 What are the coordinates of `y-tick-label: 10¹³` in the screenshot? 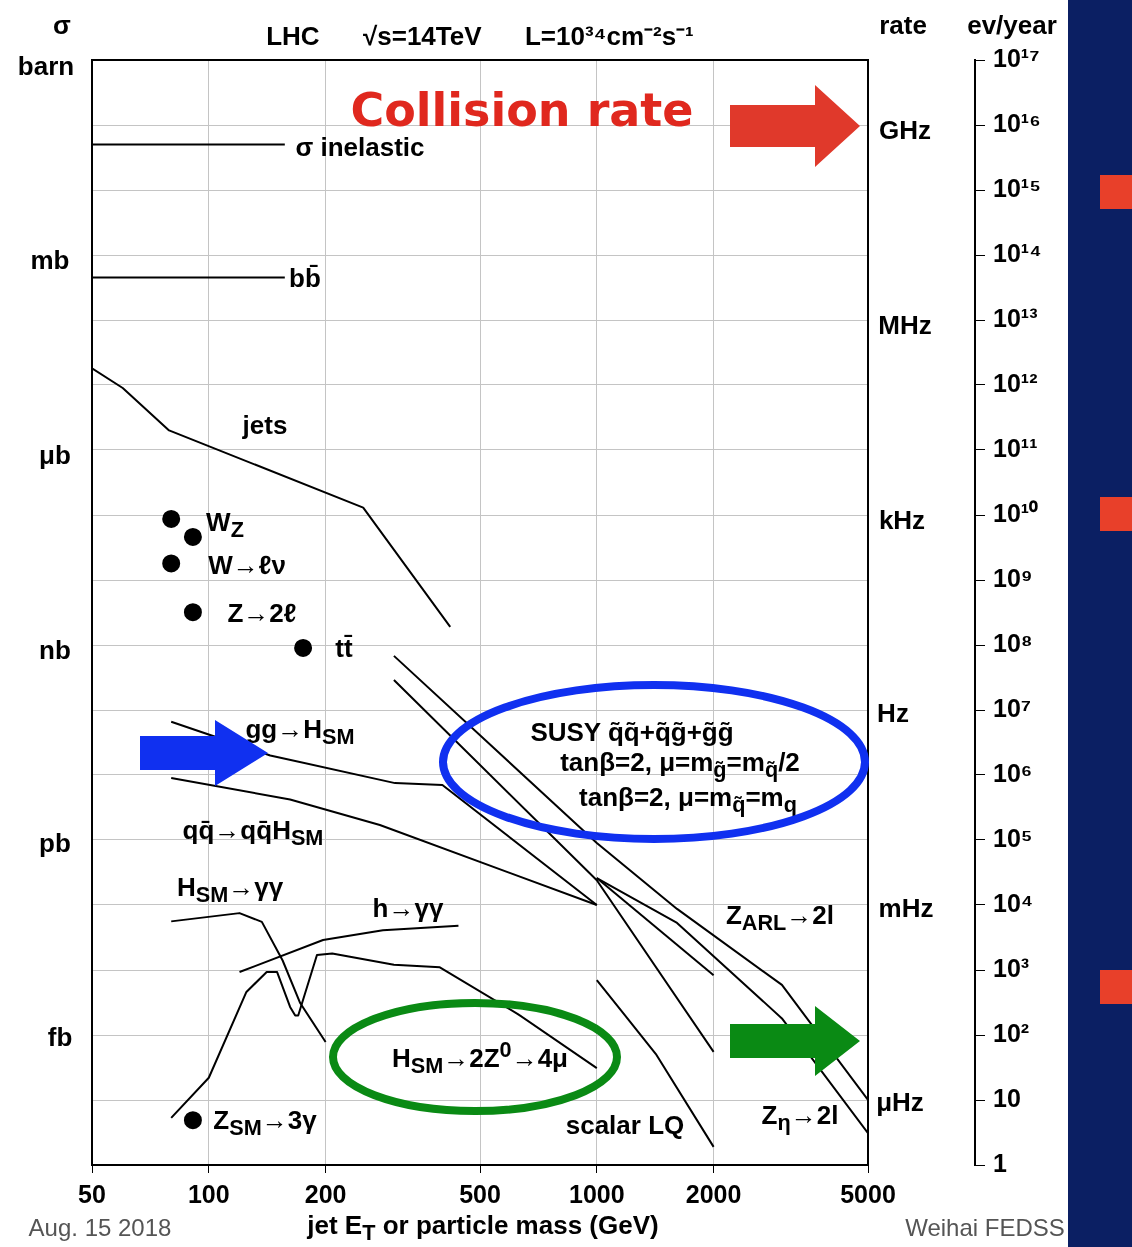 It's located at (1015, 317).